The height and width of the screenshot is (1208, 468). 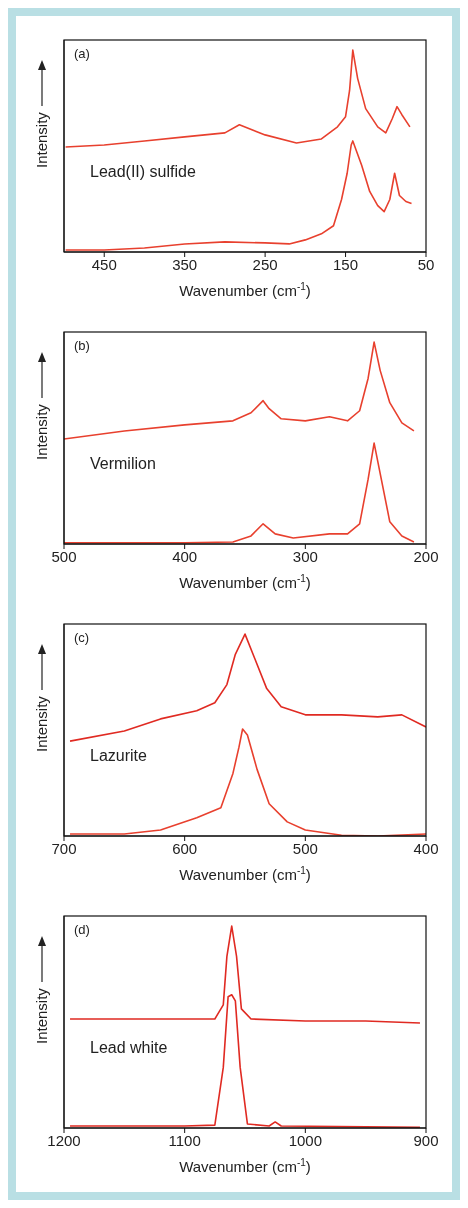 What do you see at coordinates (104, 264) in the screenshot?
I see `x-tick-label: 450` at bounding box center [104, 264].